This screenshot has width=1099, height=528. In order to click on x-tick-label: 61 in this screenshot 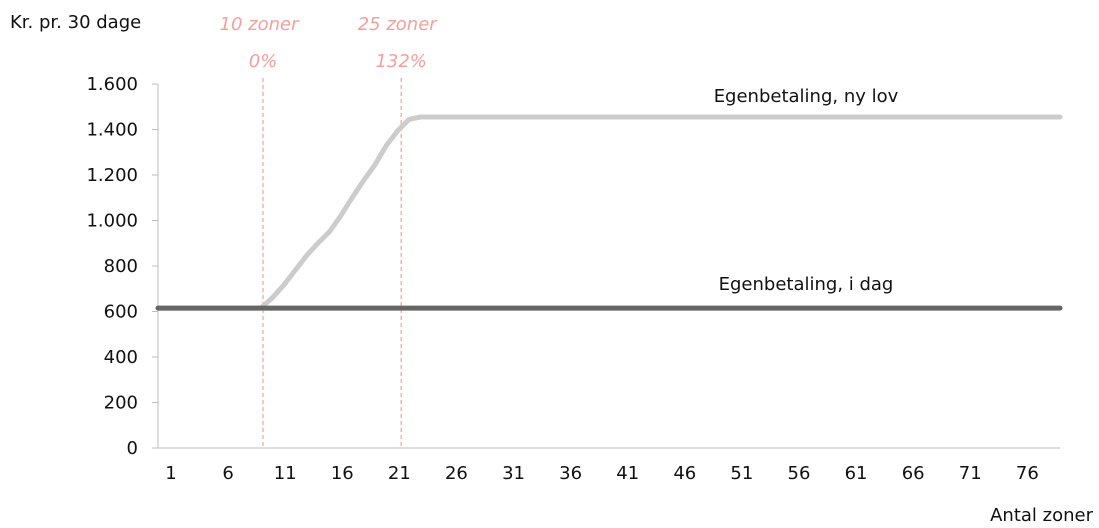, I will do `click(856, 473)`.